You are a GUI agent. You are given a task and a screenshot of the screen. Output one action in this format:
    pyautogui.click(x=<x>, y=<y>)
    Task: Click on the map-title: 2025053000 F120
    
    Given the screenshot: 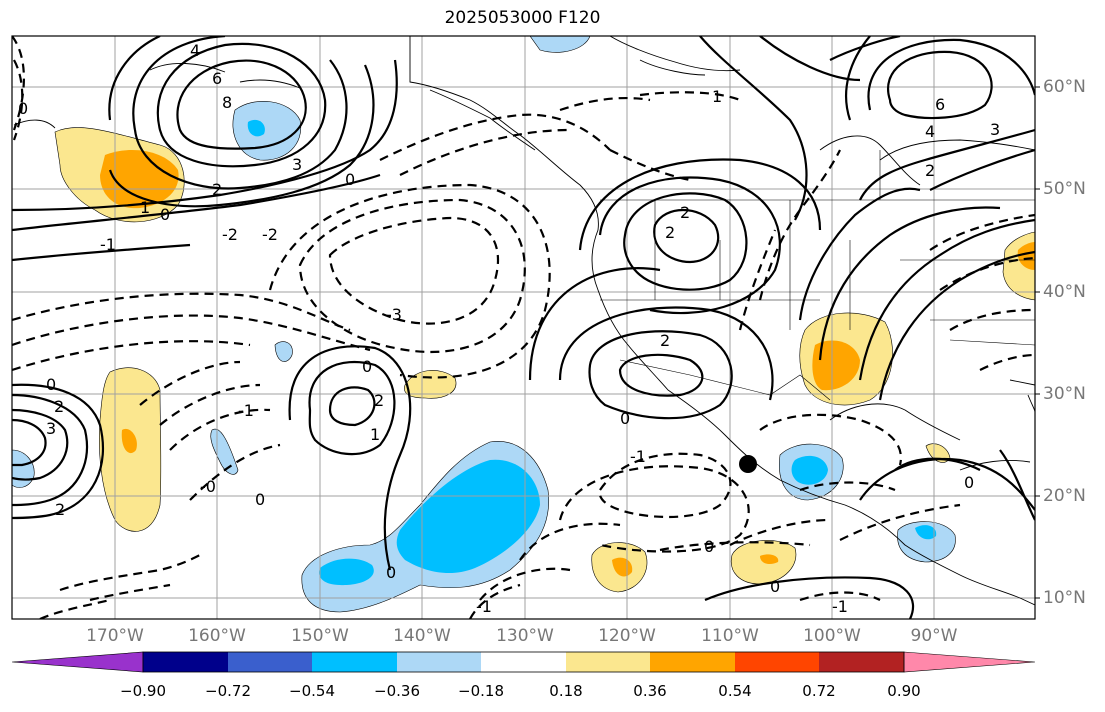 What is the action you would take?
    pyautogui.click(x=522, y=18)
    